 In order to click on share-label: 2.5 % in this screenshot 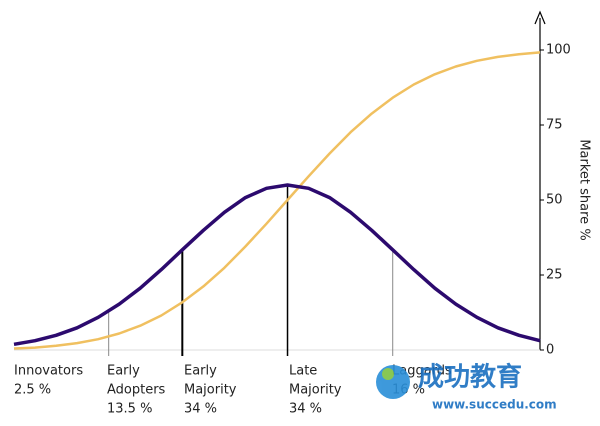, I will do `click(32, 390)`.